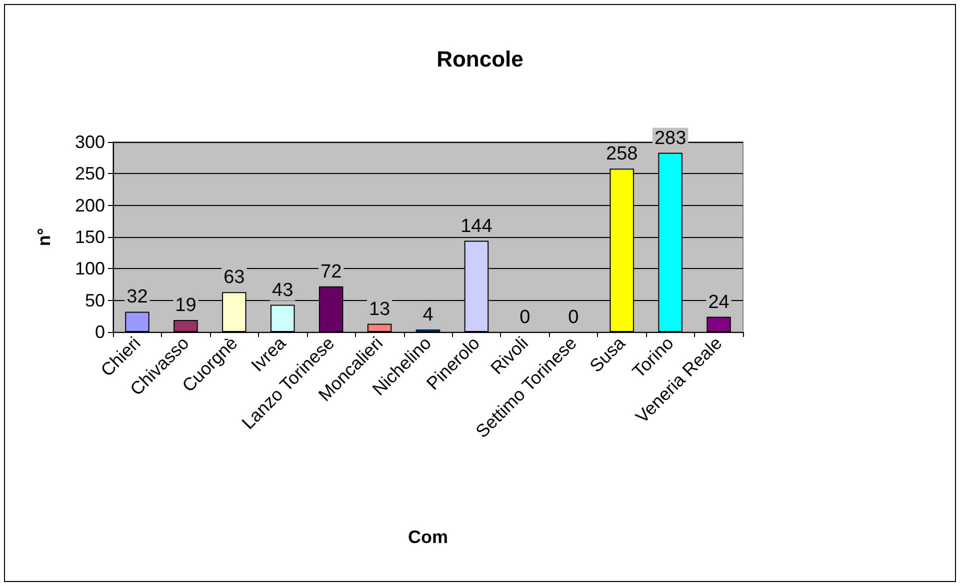 The image size is (960, 586). Describe the element at coordinates (89, 142) in the screenshot. I see `y-tick-label: 300` at that location.